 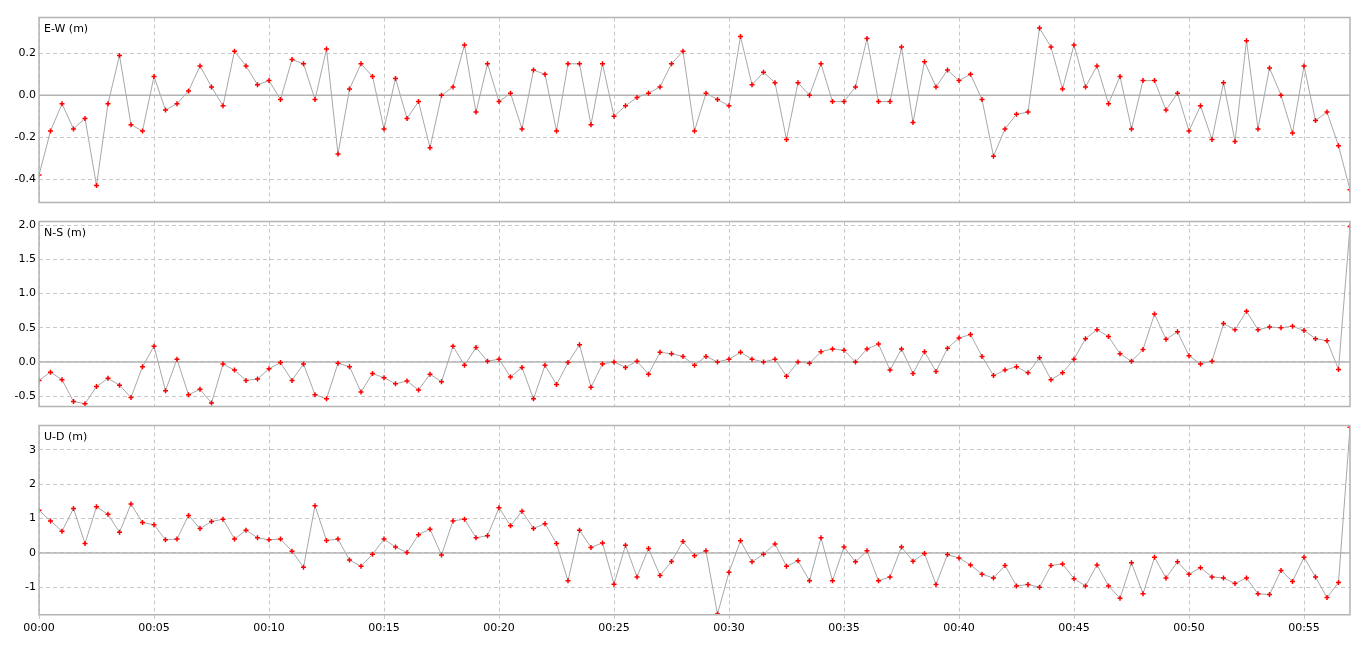 I want to click on chart-title: E-W (m), so click(x=66, y=28).